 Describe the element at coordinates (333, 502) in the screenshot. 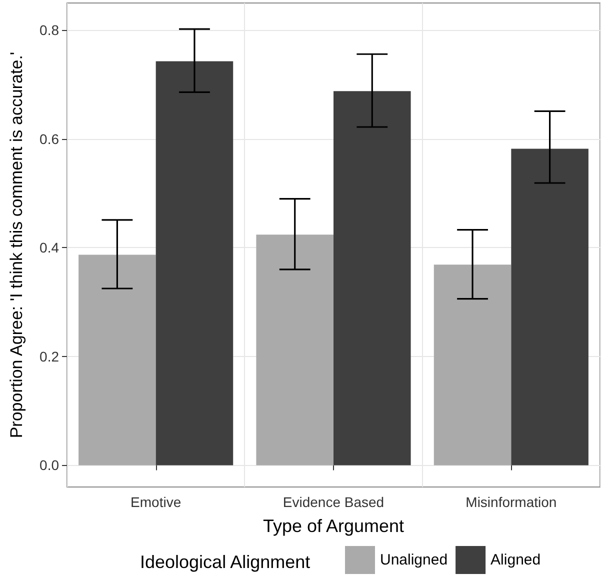

I see `x-tick-label: Evidence Based` at that location.